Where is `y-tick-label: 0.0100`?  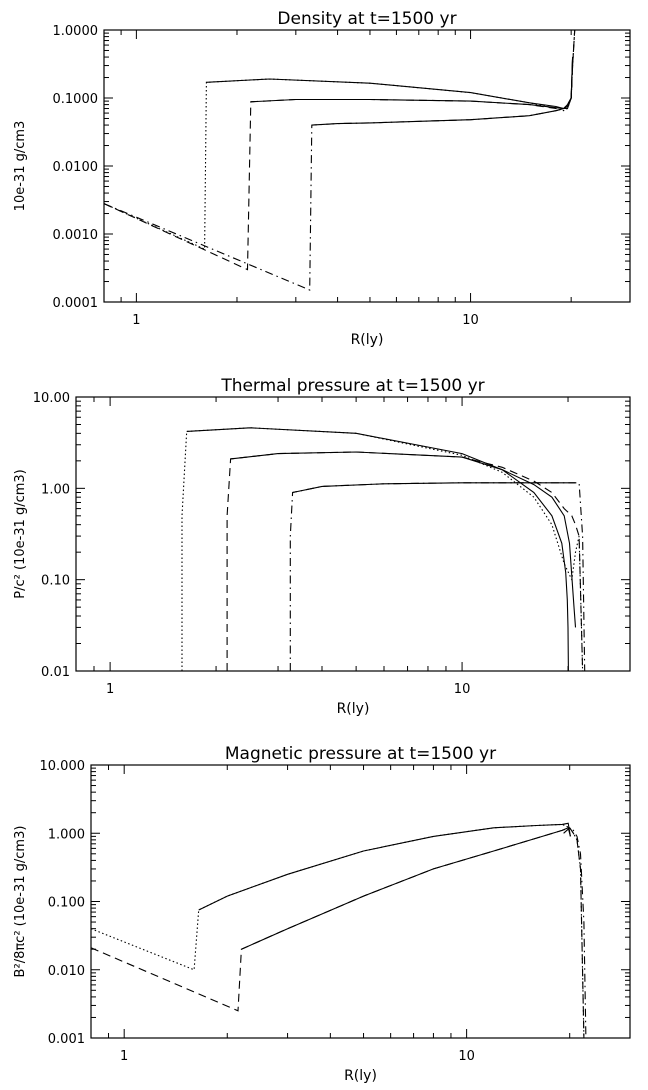 y-tick-label: 0.0100 is located at coordinates (76, 167).